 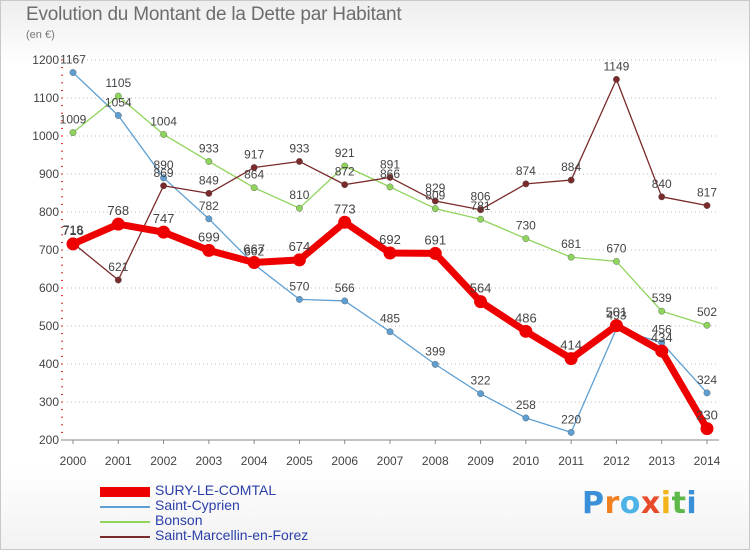 I want to click on y-tick-label: 1100, so click(x=46, y=98).